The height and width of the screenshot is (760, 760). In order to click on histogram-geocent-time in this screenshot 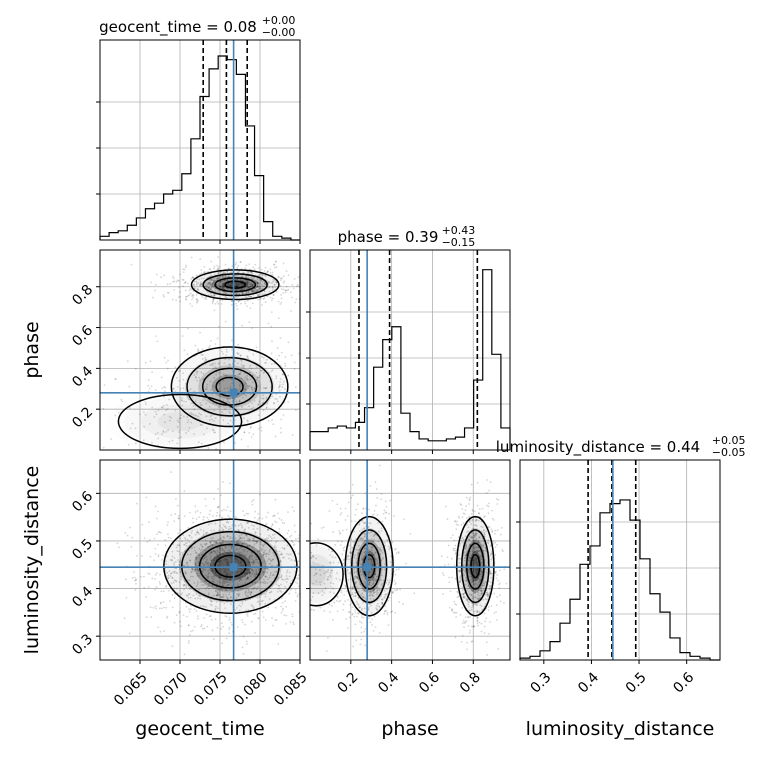, I will do `click(199, 148)`.